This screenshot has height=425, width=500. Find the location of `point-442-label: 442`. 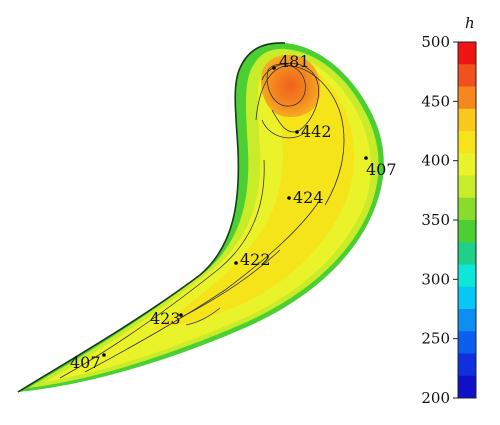

point-442-label: 442 is located at coordinates (316, 131).